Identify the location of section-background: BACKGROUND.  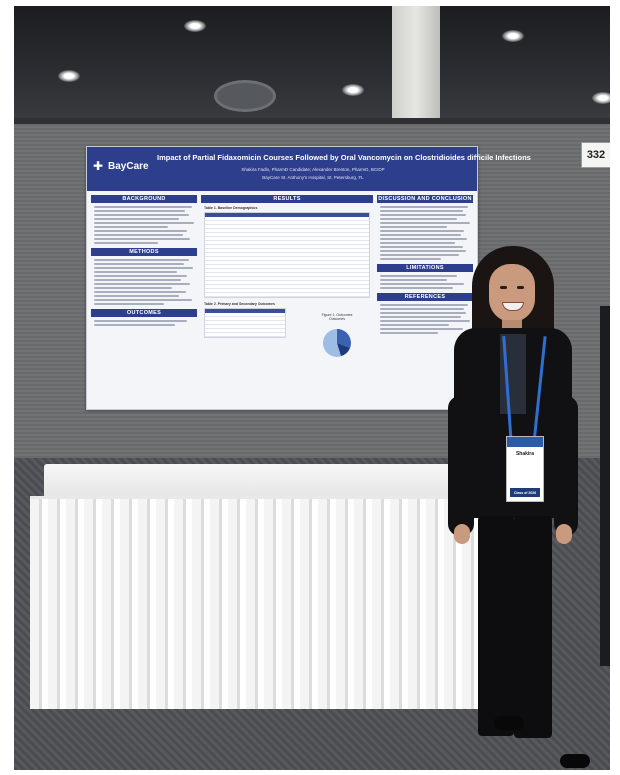
(144, 199).